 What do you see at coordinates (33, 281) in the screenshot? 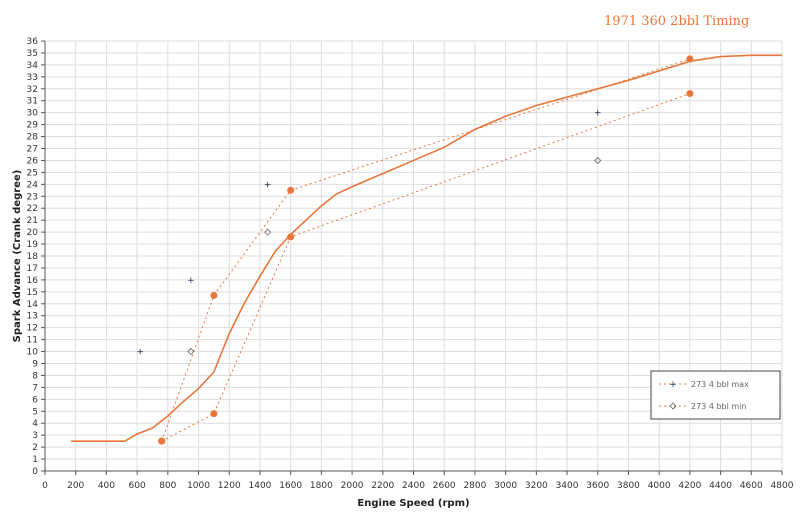
I see `y-tick-label: 16` at bounding box center [33, 281].